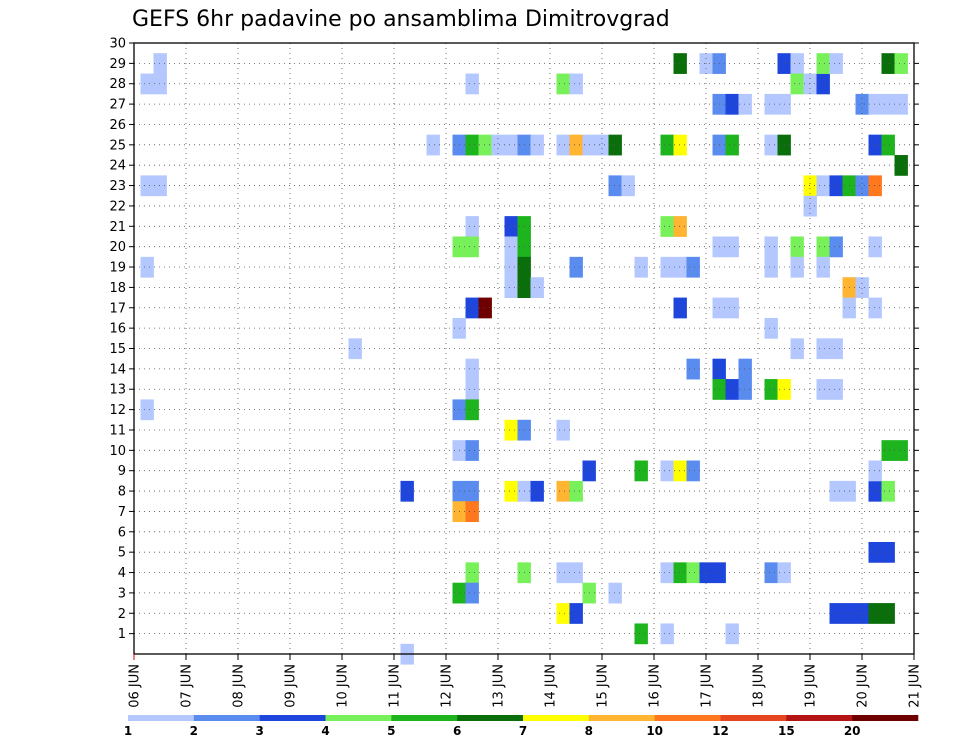  I want to click on y-tick-label: 7, so click(122, 512).